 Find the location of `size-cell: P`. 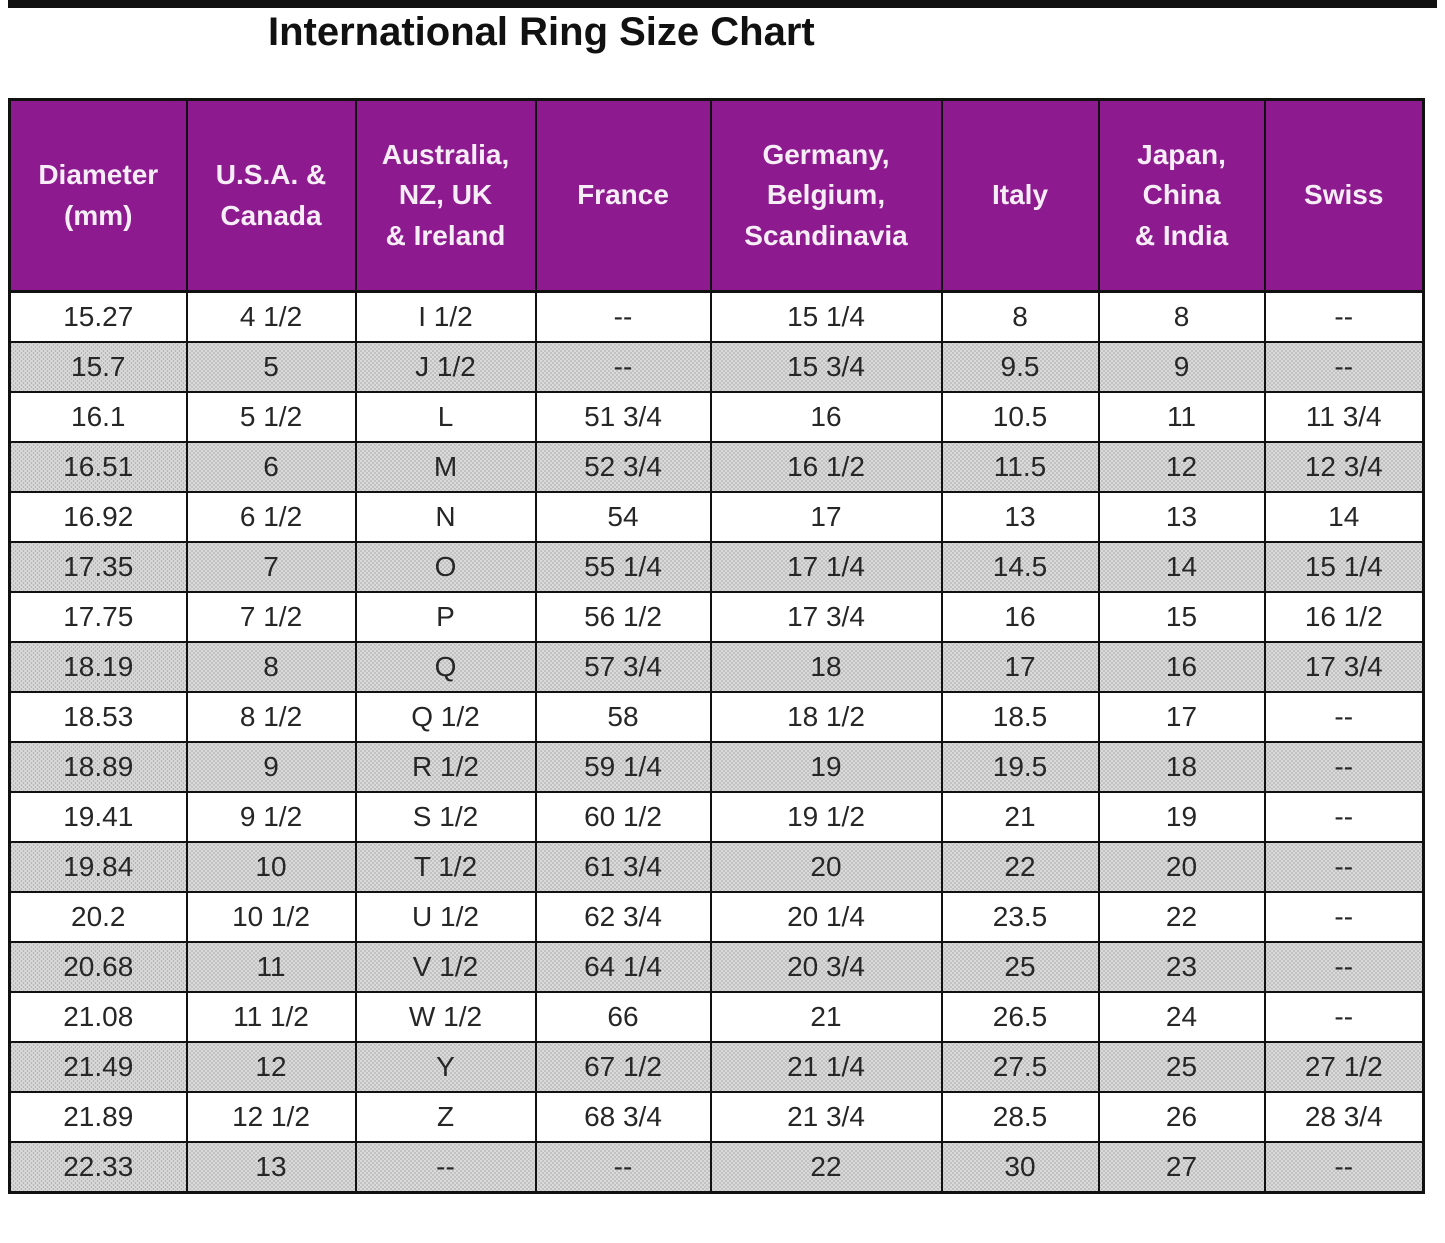

size-cell: P is located at coordinates (445, 617).